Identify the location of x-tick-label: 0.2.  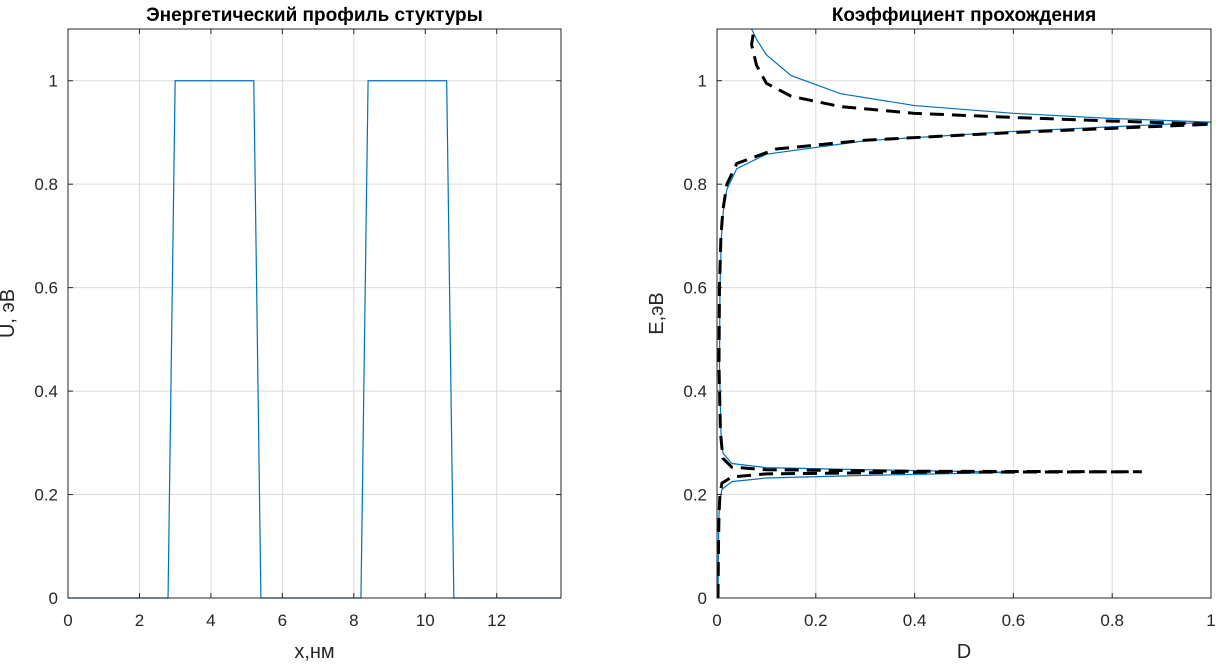
(816, 620).